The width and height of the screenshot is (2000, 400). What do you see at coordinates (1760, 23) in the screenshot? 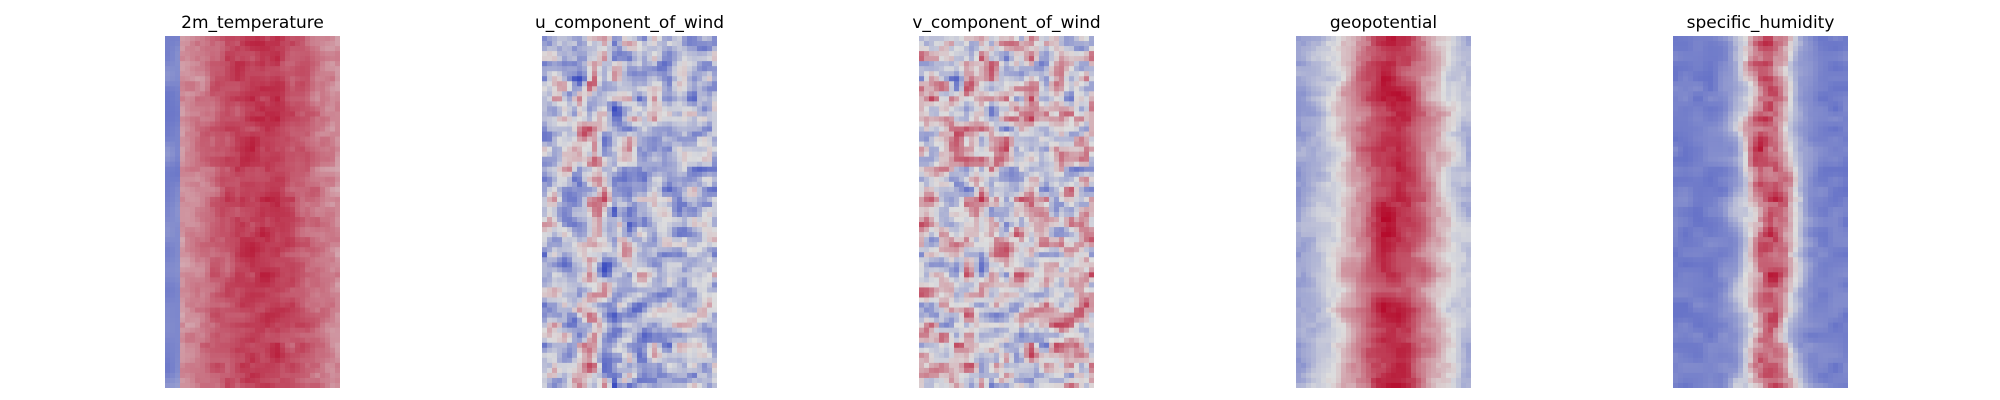
I see `panel-title: specific_humidity` at bounding box center [1760, 23].